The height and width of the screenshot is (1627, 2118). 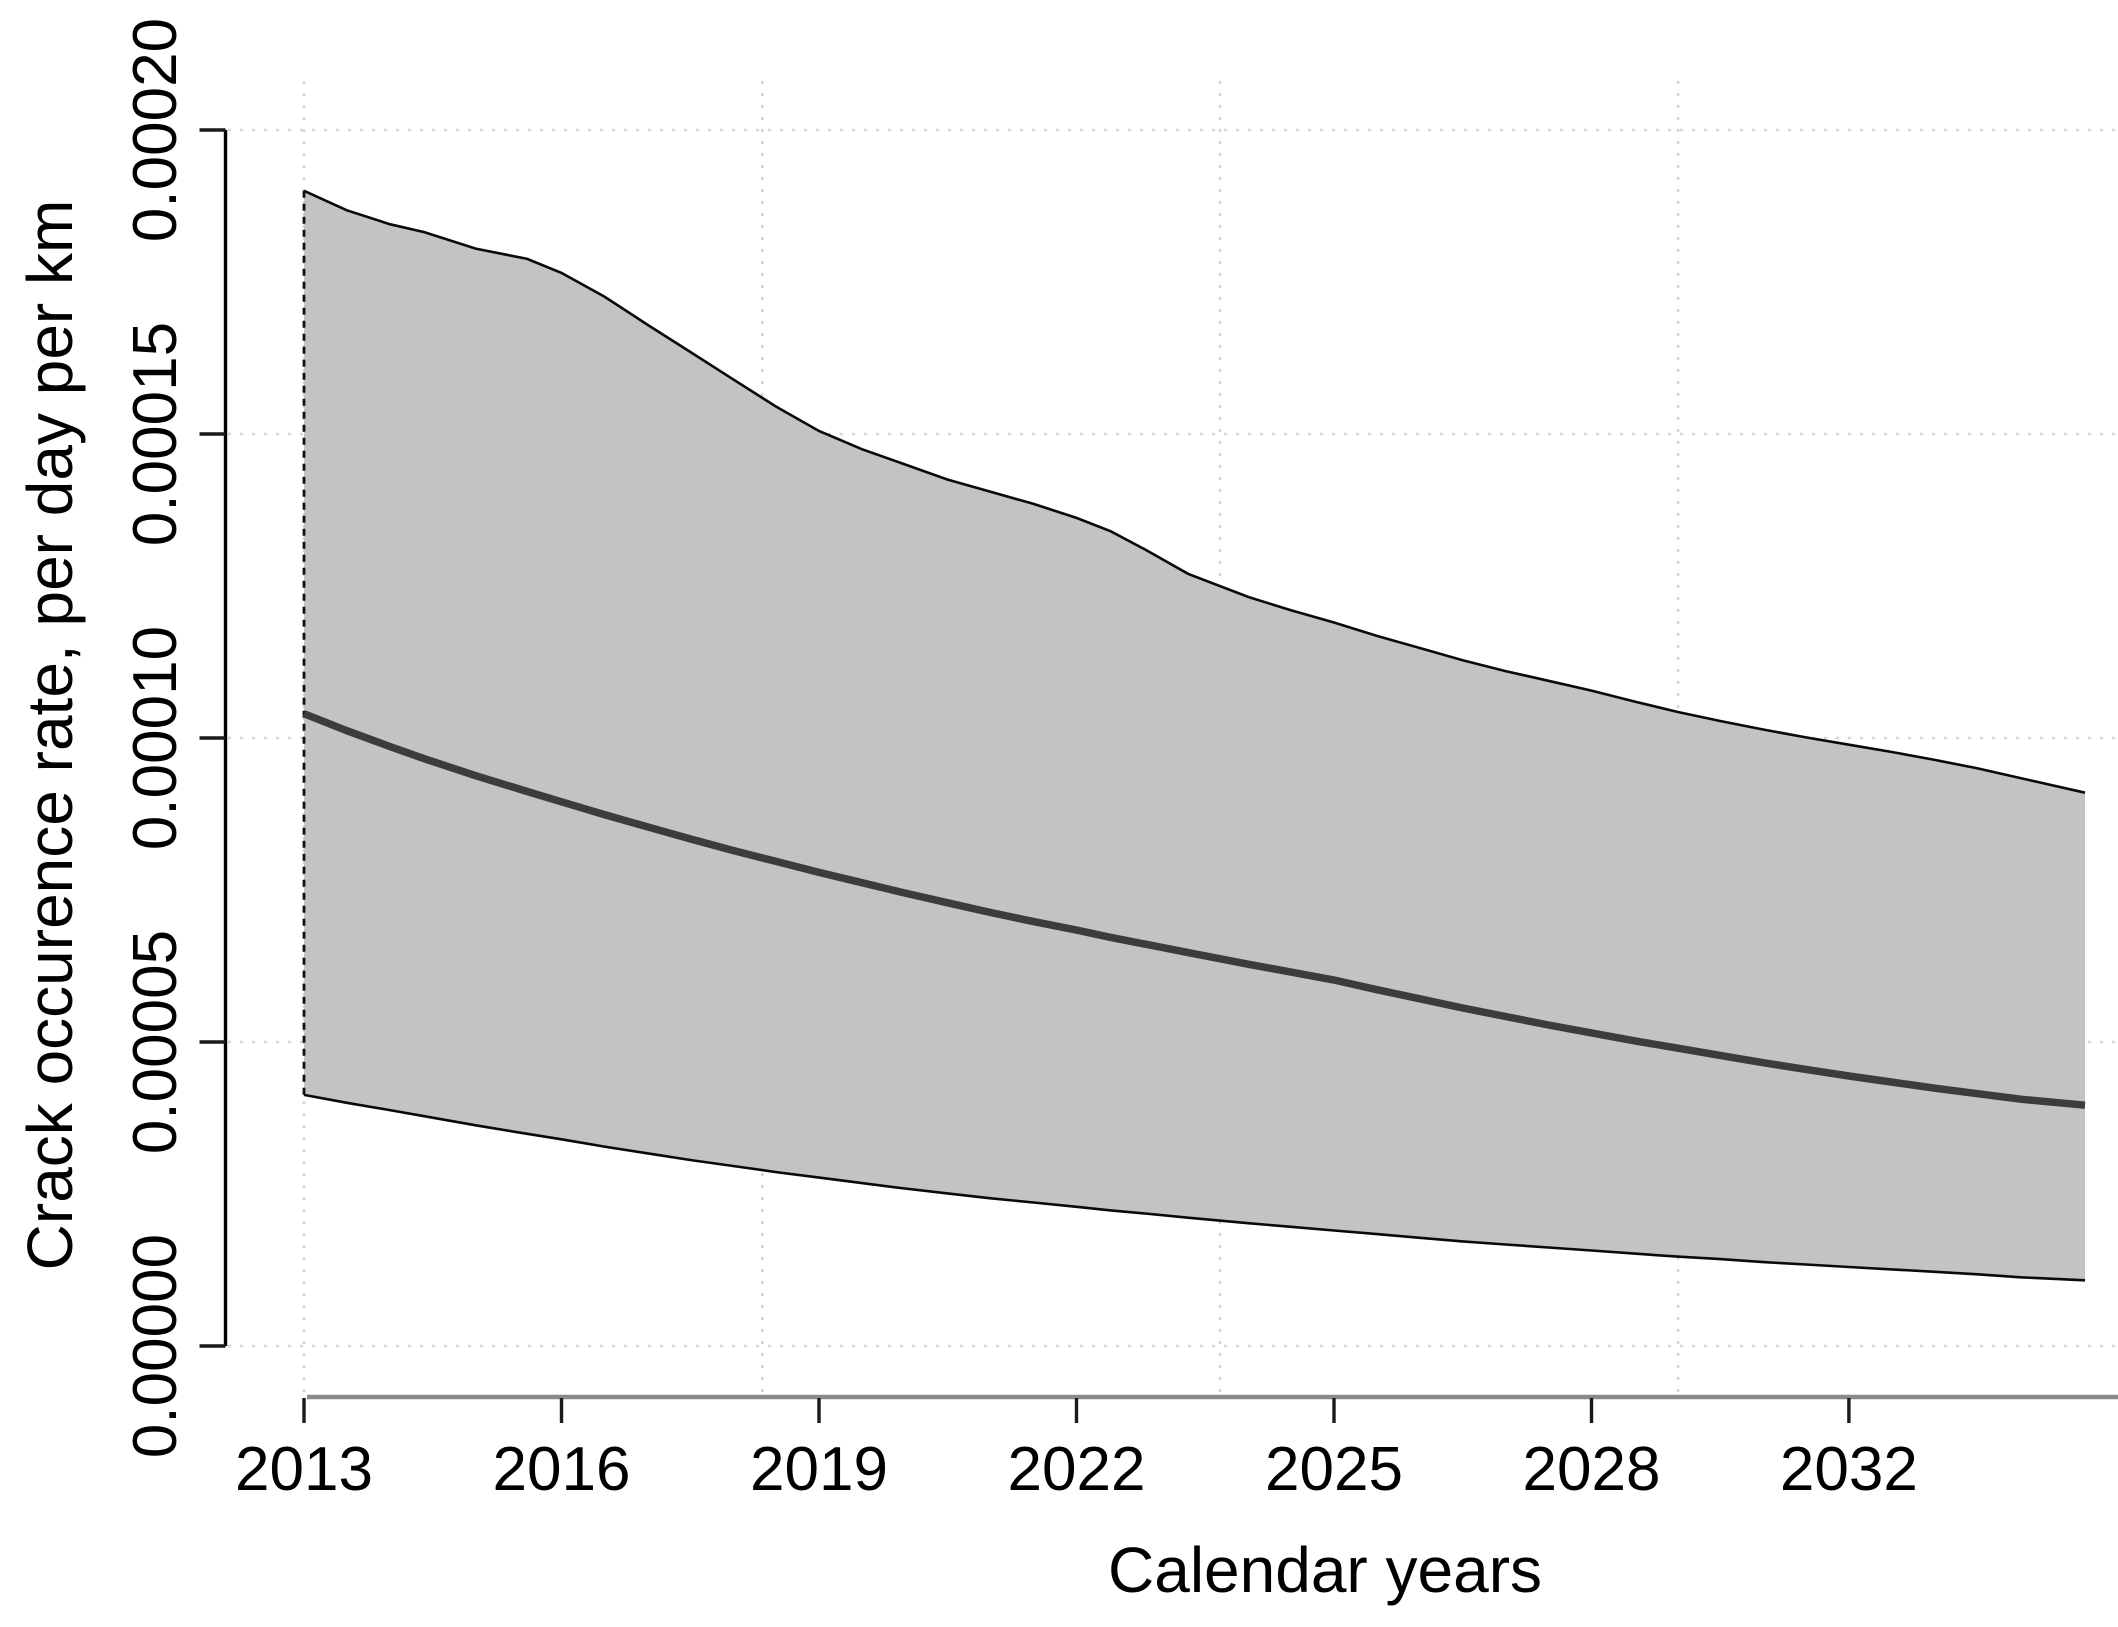 I want to click on y-tick-label: 0.00015, so click(x=155, y=434).